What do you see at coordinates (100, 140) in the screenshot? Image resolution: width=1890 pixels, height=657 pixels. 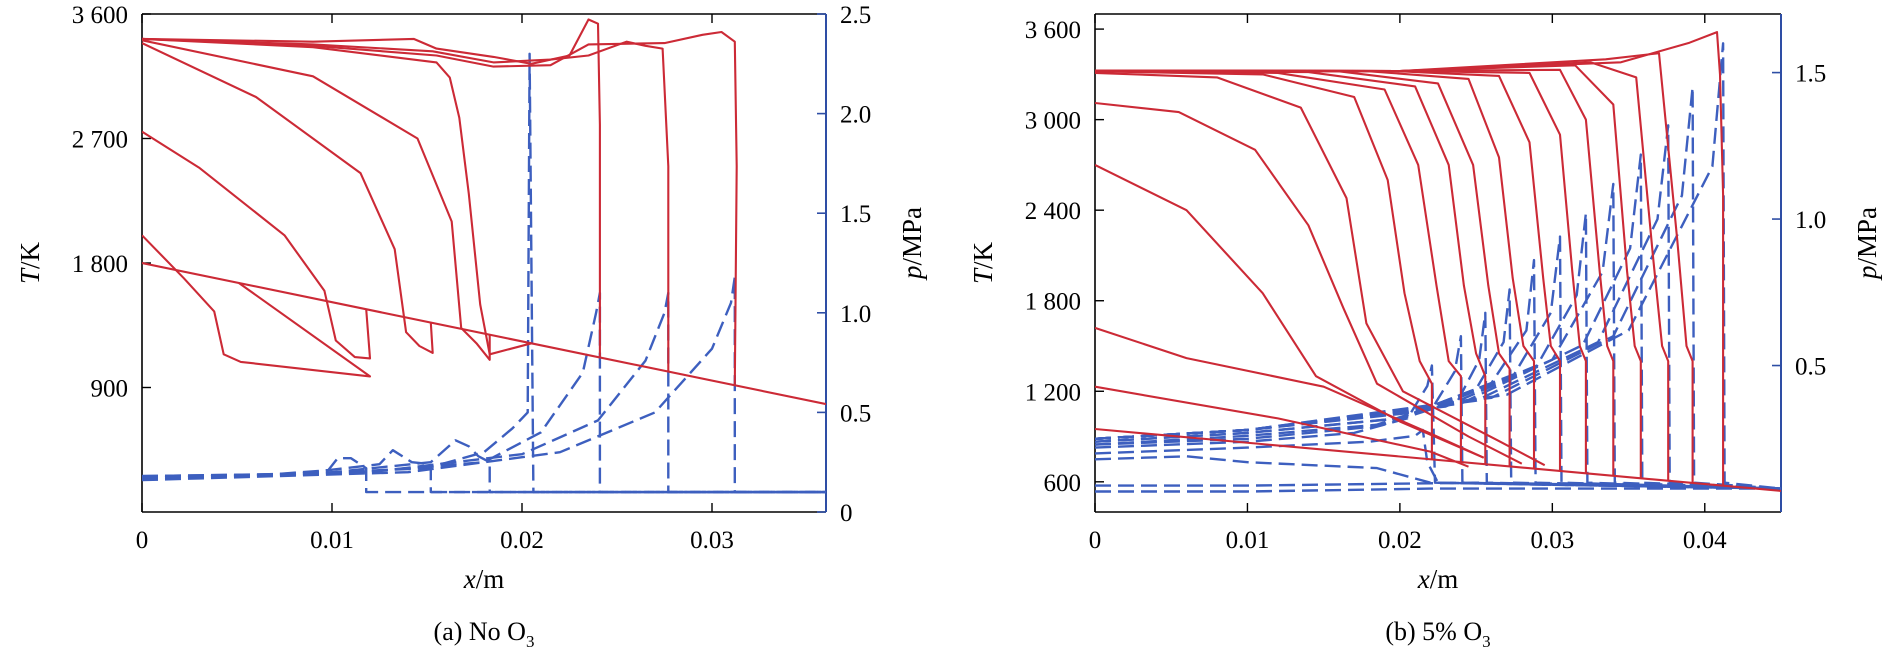 I see `y-left-tick-label: 2 700` at bounding box center [100, 140].